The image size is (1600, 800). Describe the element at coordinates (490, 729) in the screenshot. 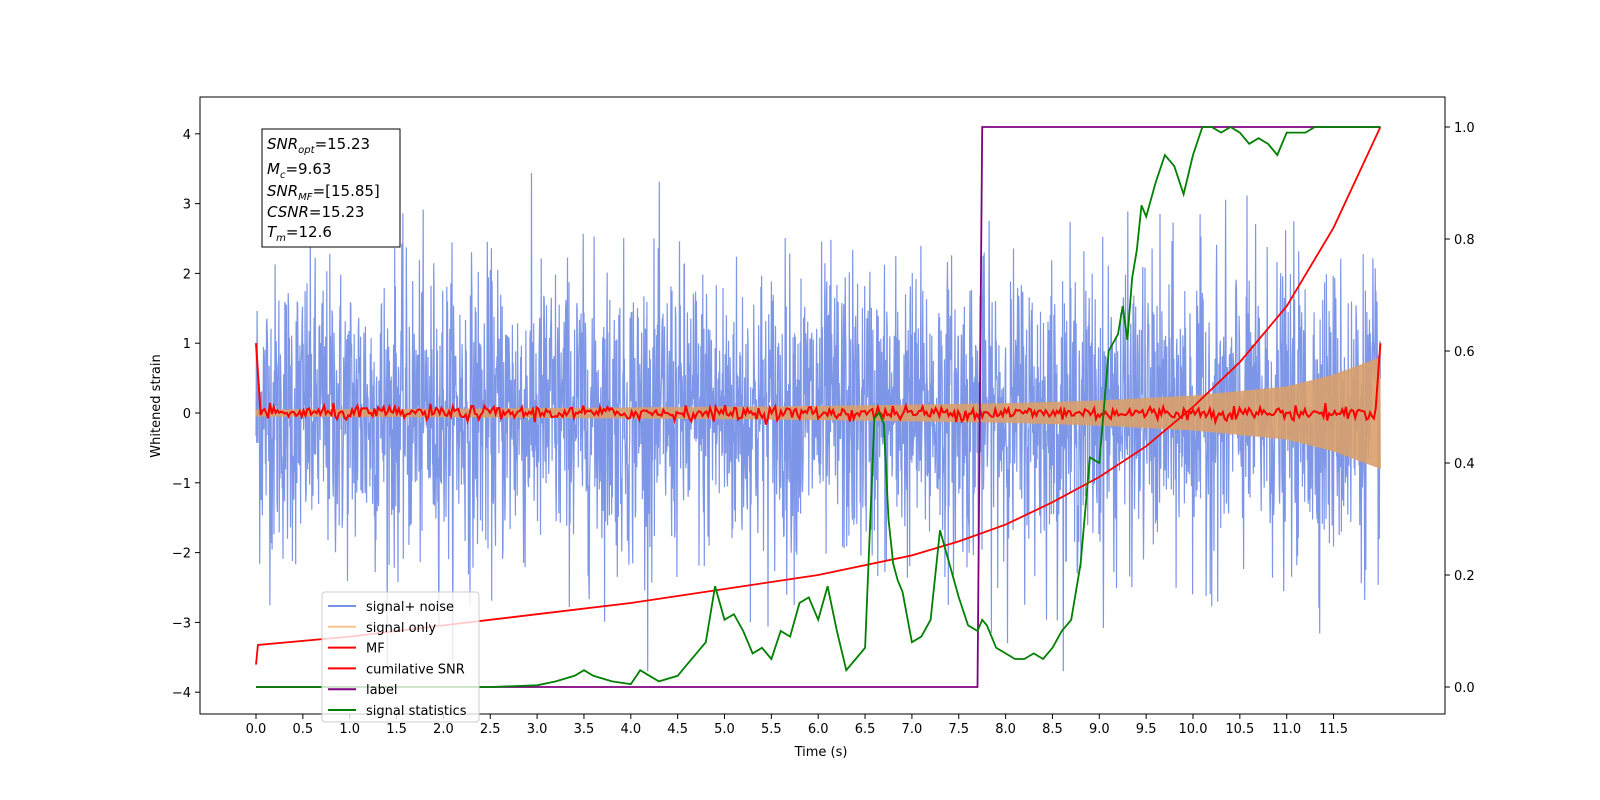

I see `x-tick-label: 2.5` at that location.